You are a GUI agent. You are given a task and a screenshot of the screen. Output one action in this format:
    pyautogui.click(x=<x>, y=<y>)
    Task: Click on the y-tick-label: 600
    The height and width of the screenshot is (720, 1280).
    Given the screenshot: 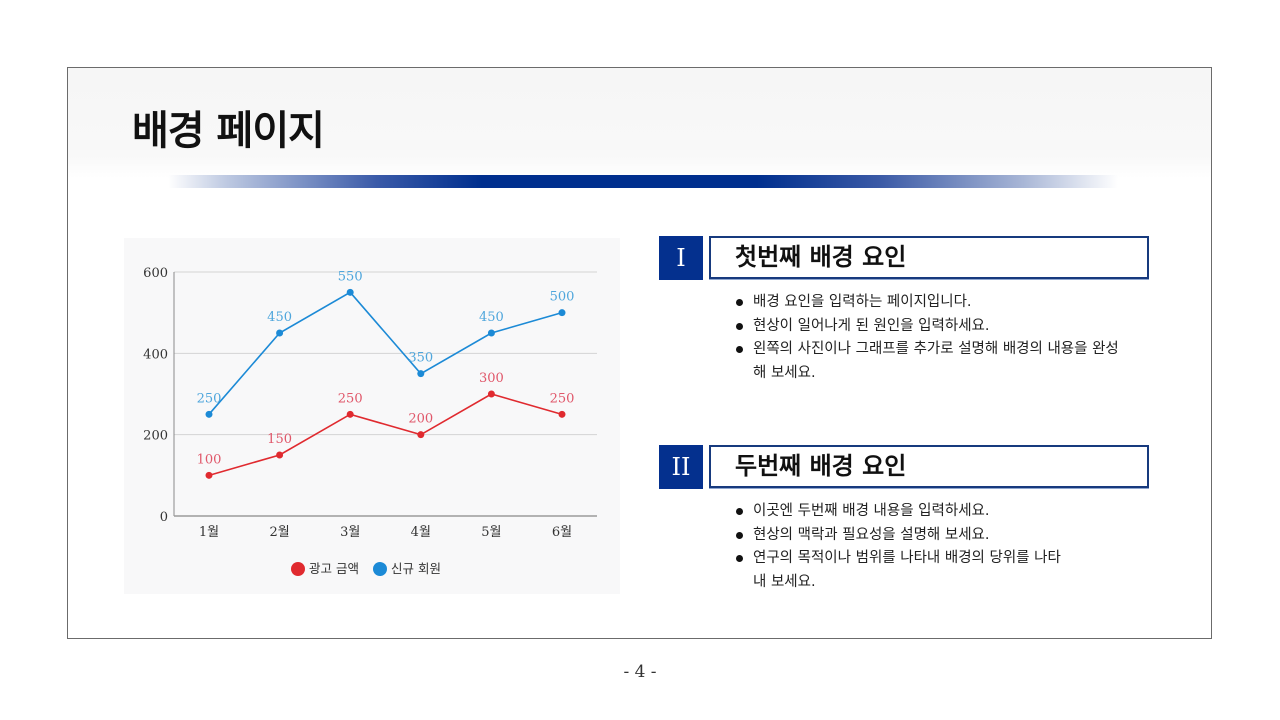 What is the action you would take?
    pyautogui.click(x=155, y=273)
    